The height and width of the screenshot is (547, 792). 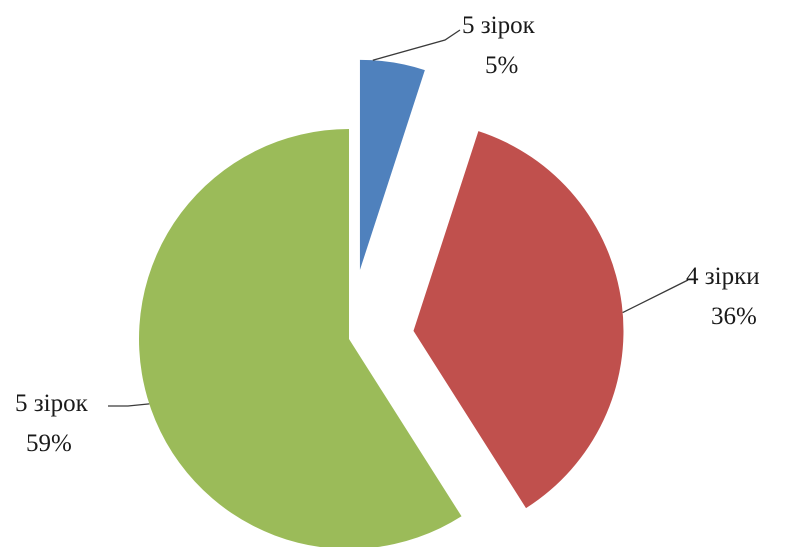 What do you see at coordinates (499, 25) in the screenshot?
I see `slice-0-label: 5 зірок` at bounding box center [499, 25].